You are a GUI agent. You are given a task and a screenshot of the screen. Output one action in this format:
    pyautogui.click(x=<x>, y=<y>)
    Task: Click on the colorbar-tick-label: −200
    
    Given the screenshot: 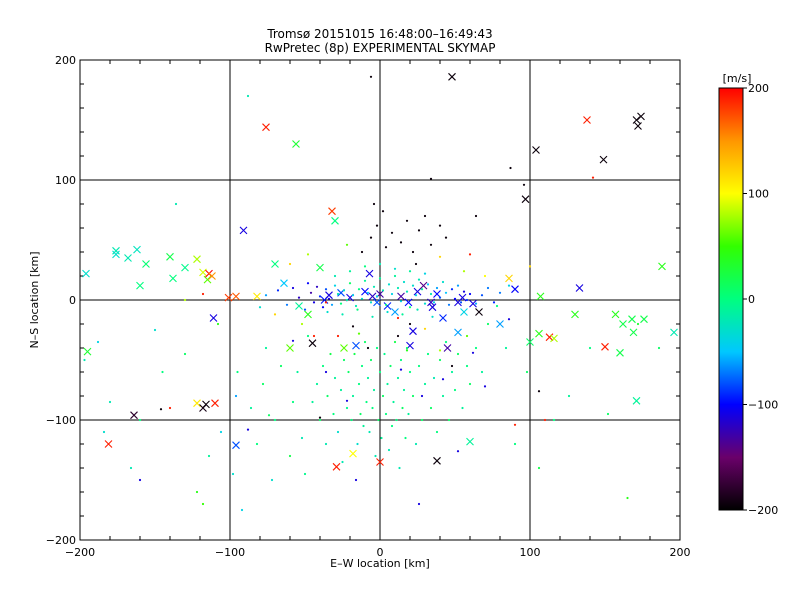 What is the action you would take?
    pyautogui.click(x=763, y=510)
    